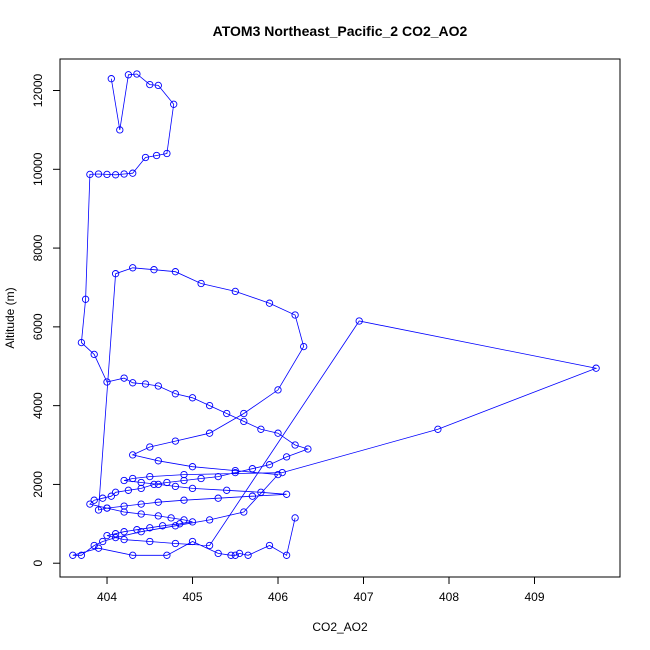  Describe the element at coordinates (10, 317) in the screenshot. I see `y-axis-label: Altitude (m)` at that location.